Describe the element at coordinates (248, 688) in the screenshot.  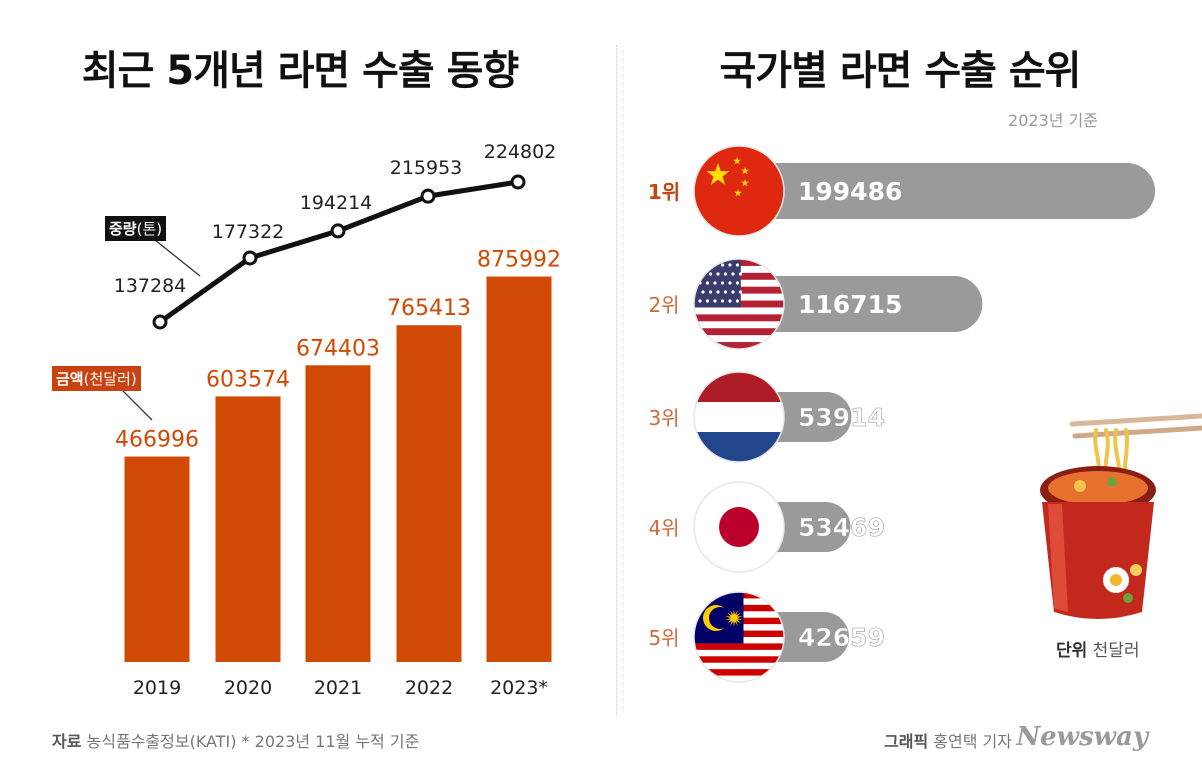
I see `year-tick-label: 2020` at that location.